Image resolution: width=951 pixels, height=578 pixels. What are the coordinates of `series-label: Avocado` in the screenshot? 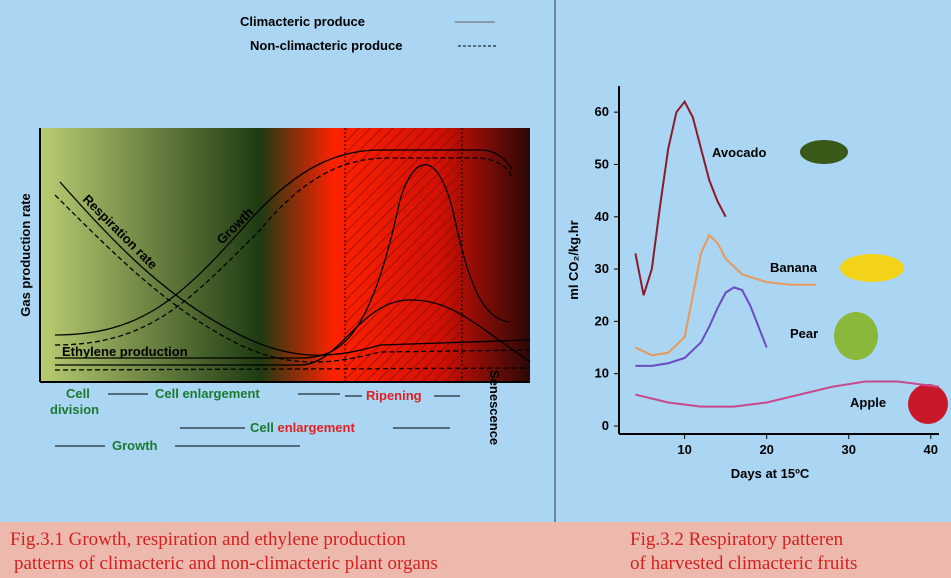 It's located at (739, 152).